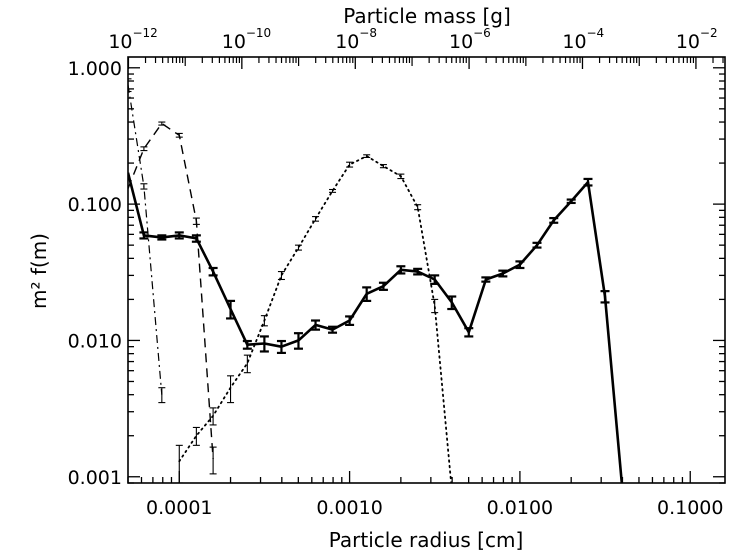  What do you see at coordinates (349, 508) in the screenshot?
I see `x-tick-label: 0.0010` at bounding box center [349, 508].